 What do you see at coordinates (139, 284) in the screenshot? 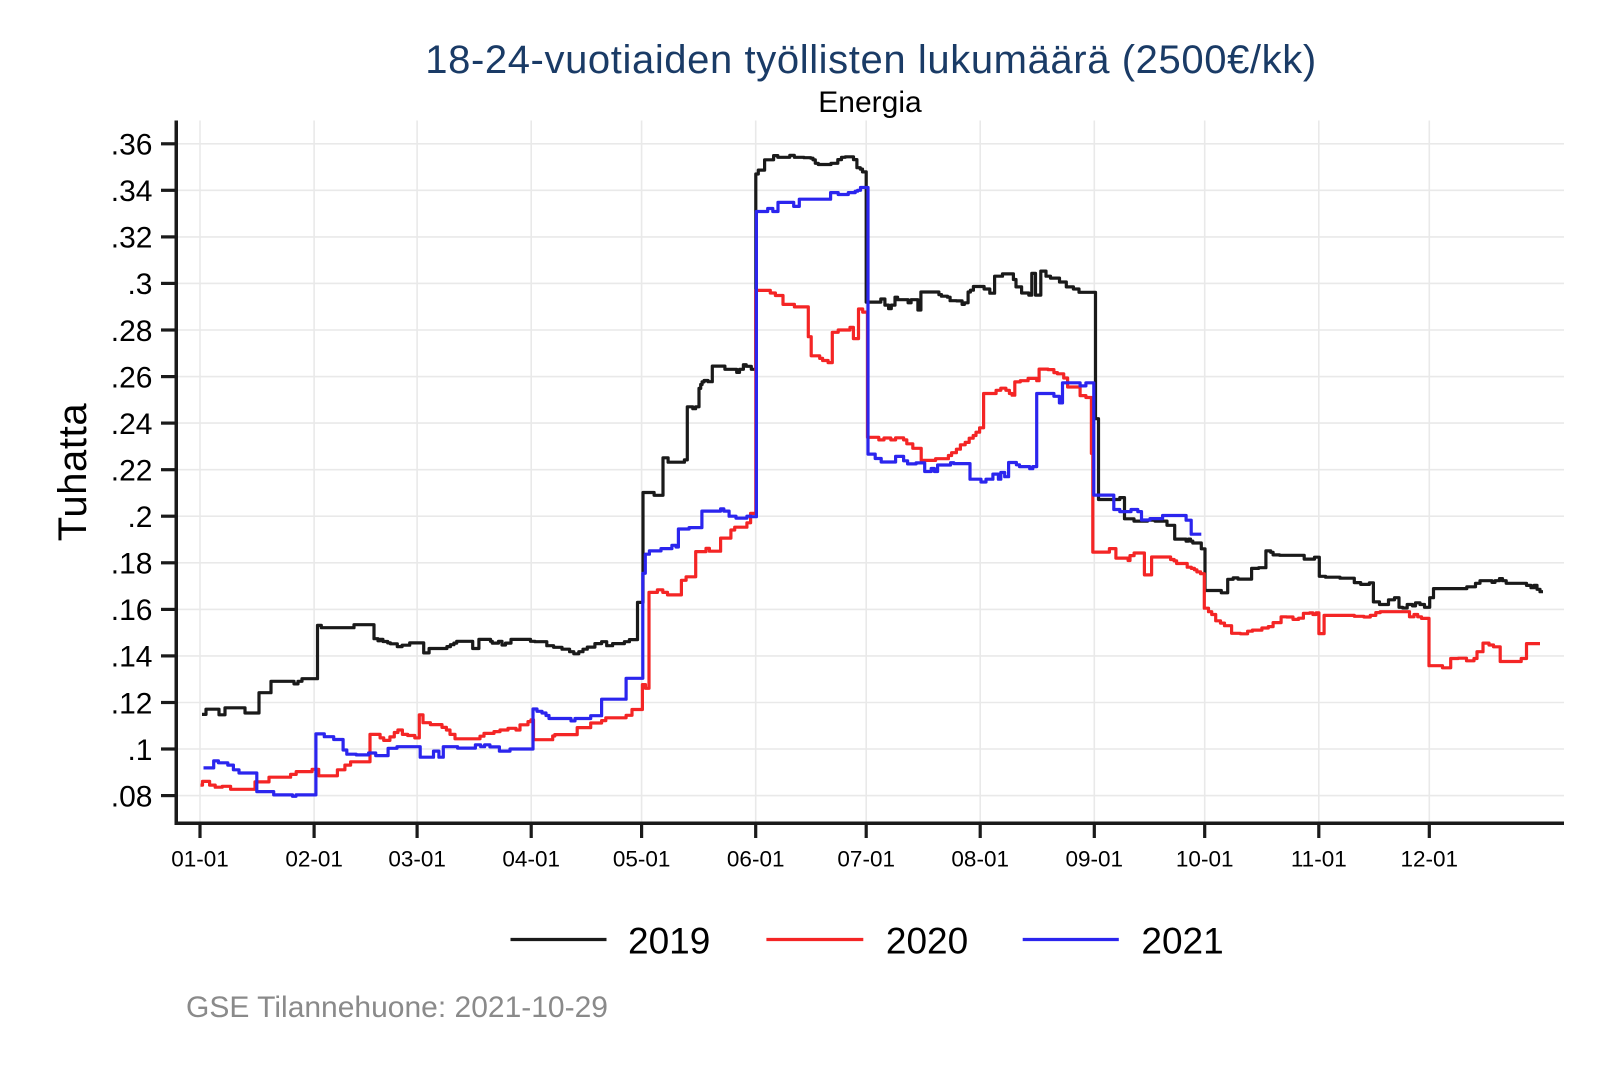
I see `svg-text: .3` at bounding box center [139, 284].